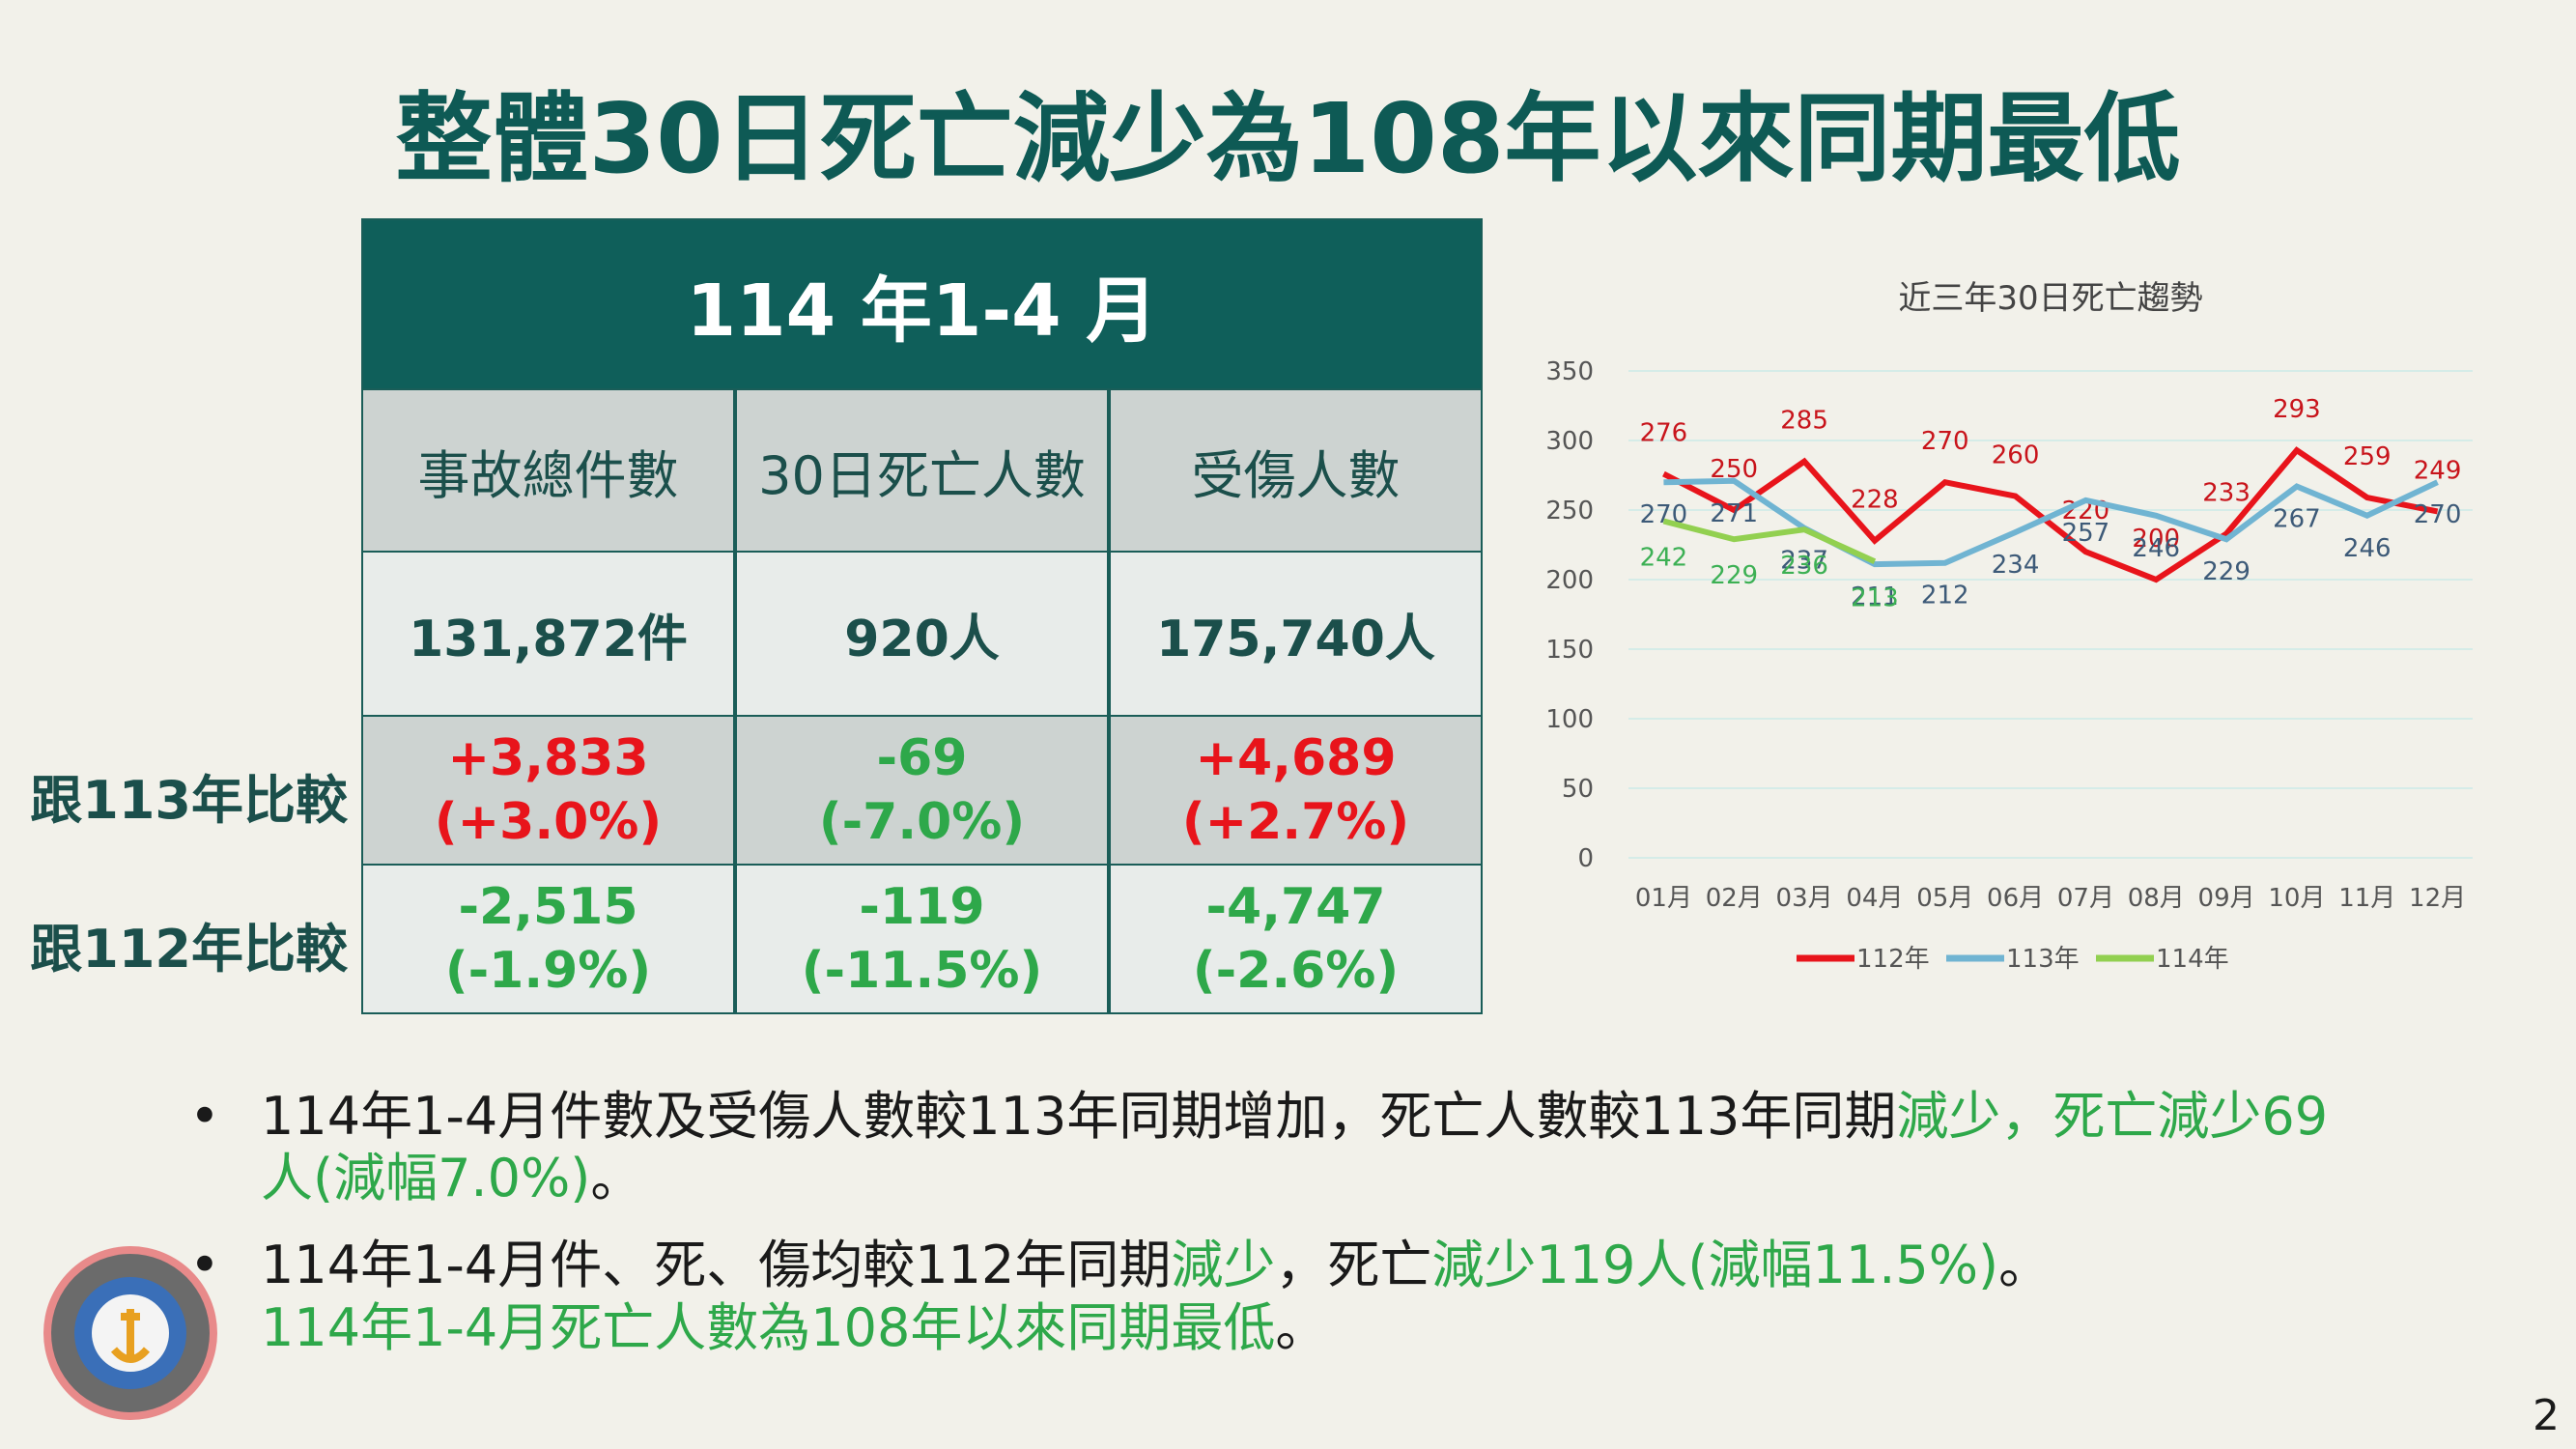  Describe the element at coordinates (1296, 971) in the screenshot. I see `change-percent: (-2.6%)` at that location.